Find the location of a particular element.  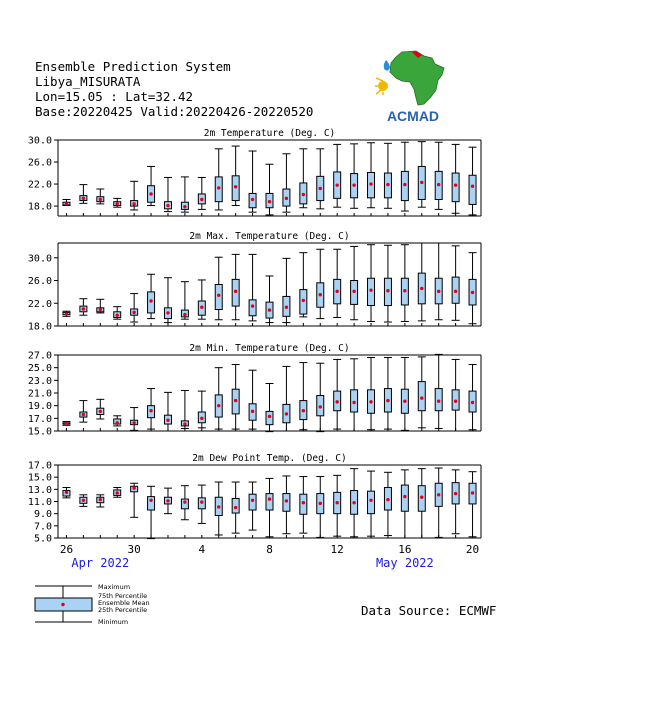

legend-label-p75: 75th Percentile is located at coordinates (122, 596).